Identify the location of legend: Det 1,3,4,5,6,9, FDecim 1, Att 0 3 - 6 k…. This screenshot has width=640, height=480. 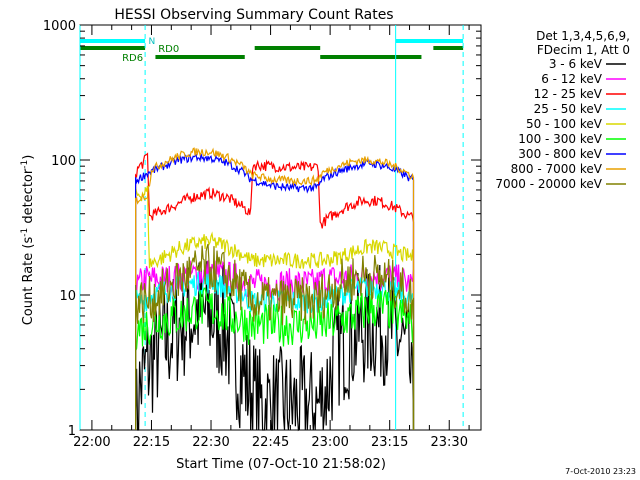
(562, 110).